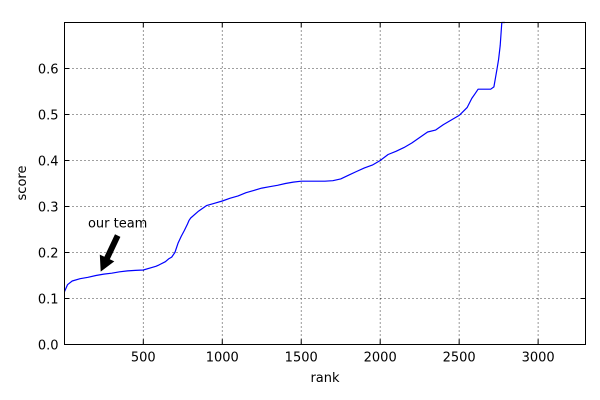 This screenshot has width=600, height=400. I want to click on annotation-layer: our team, so click(117, 244).